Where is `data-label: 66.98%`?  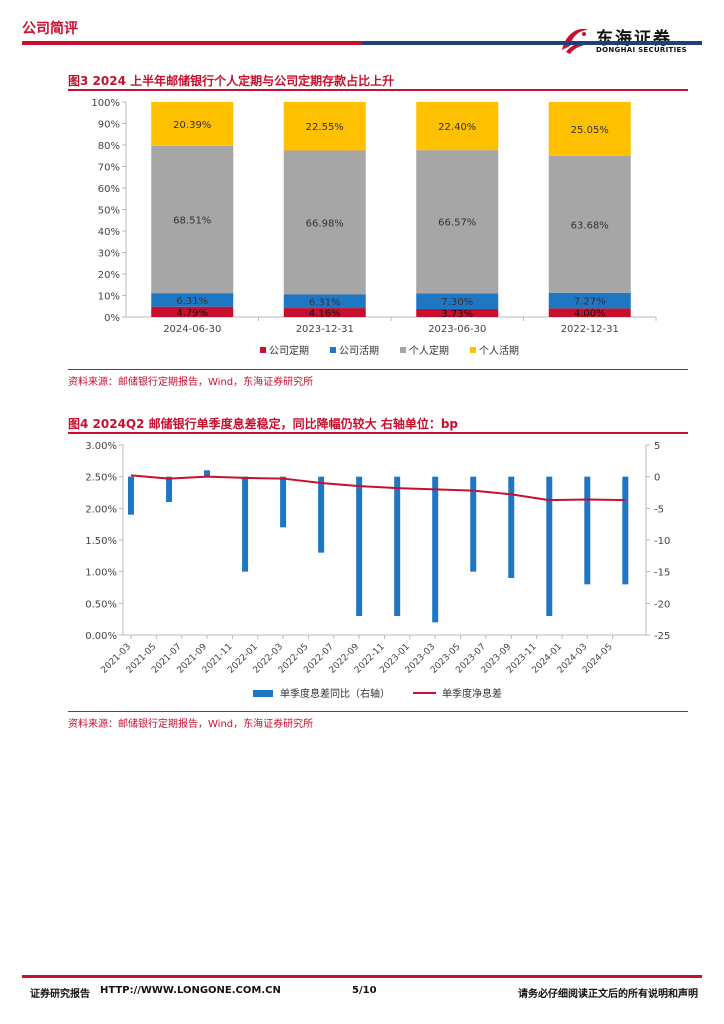
data-label: 66.98% is located at coordinates (325, 223).